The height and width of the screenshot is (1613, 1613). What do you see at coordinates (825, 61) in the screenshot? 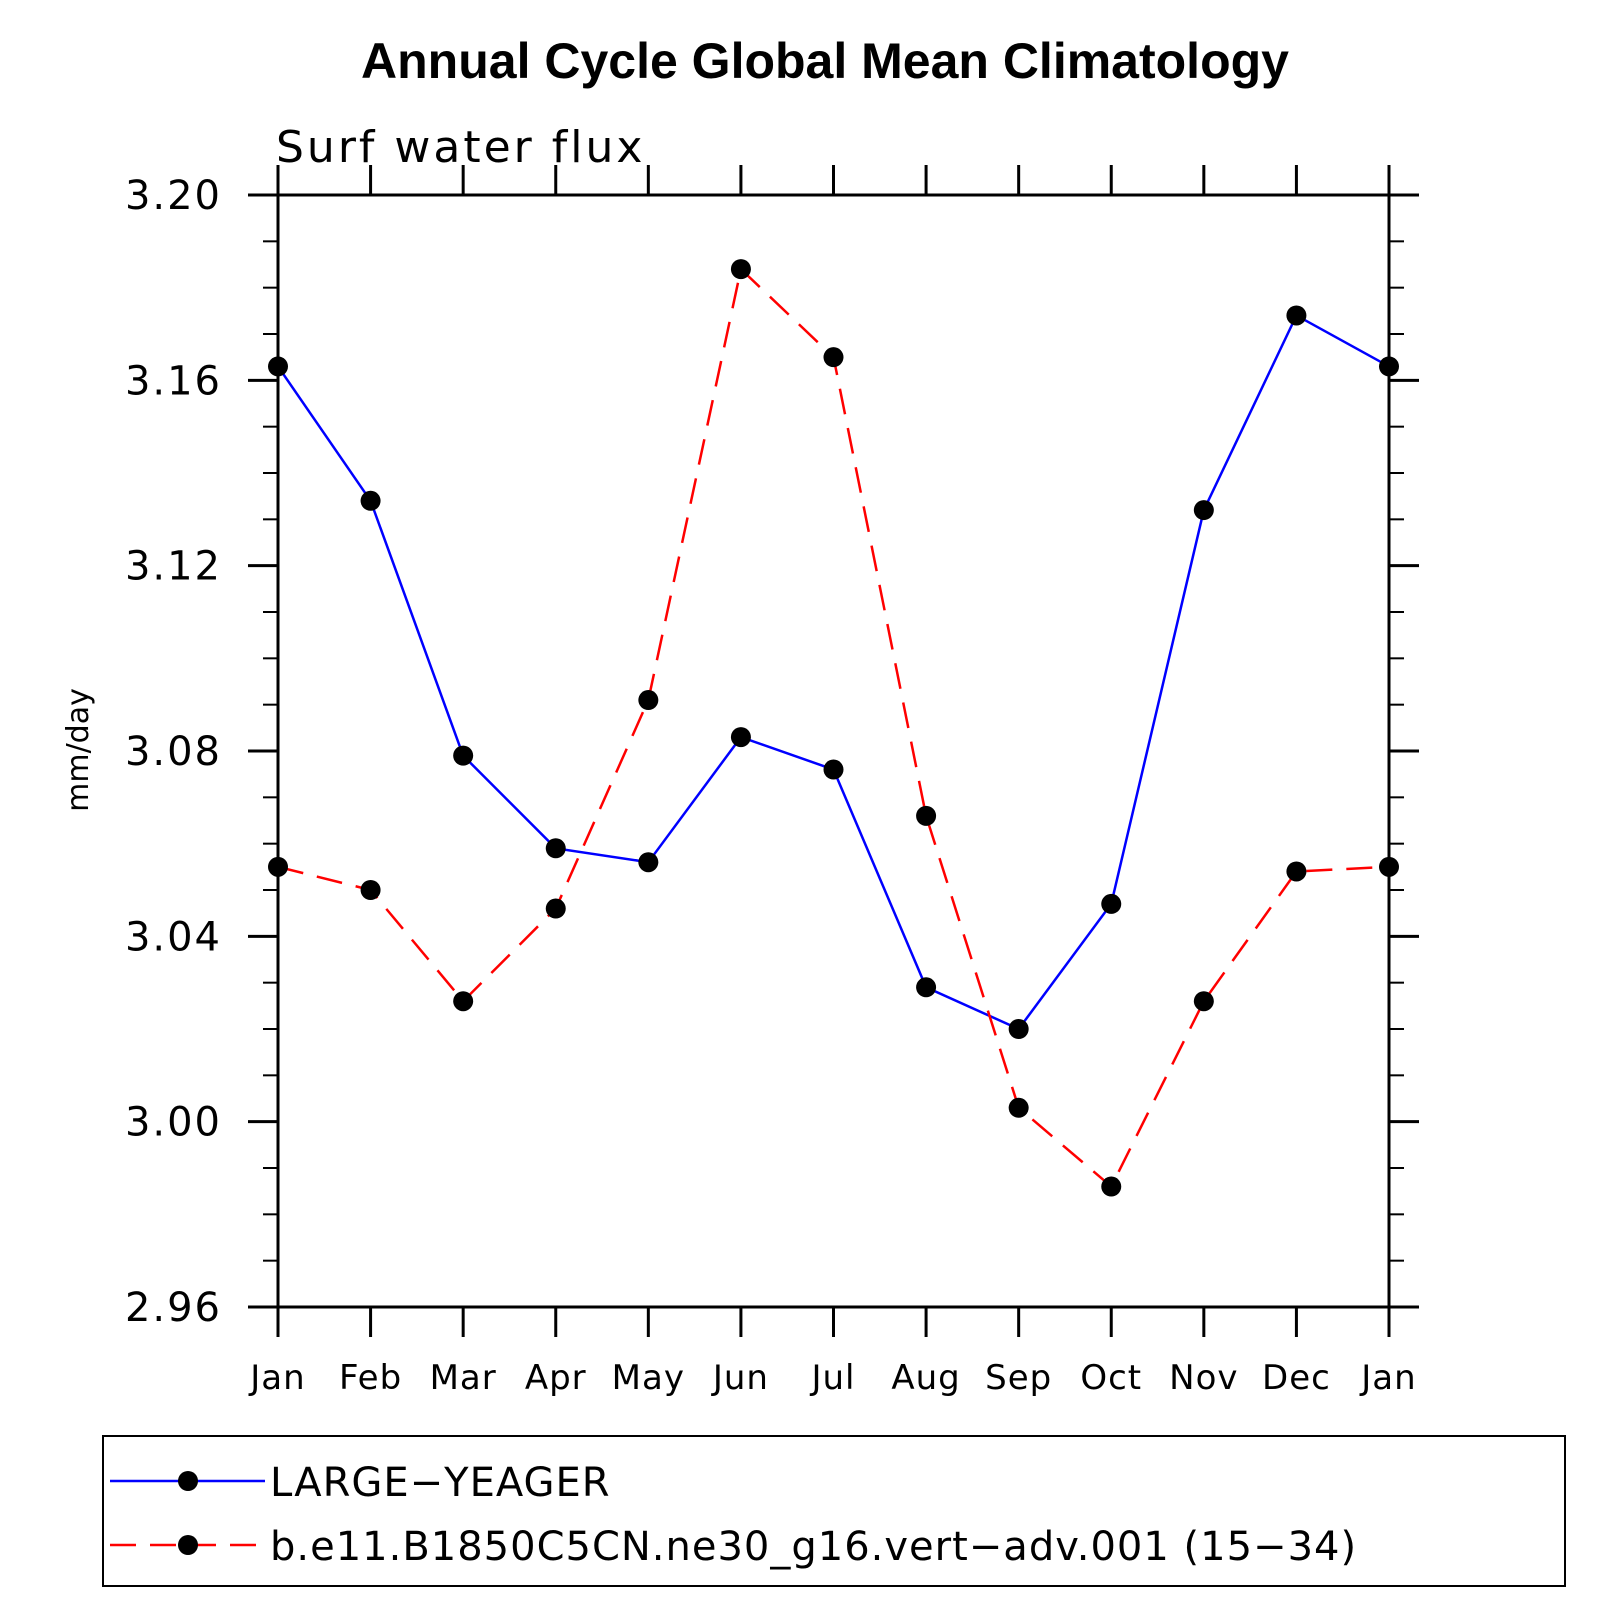
I see `chart-title: Annual Cycle Global Mean Climatology` at bounding box center [825, 61].